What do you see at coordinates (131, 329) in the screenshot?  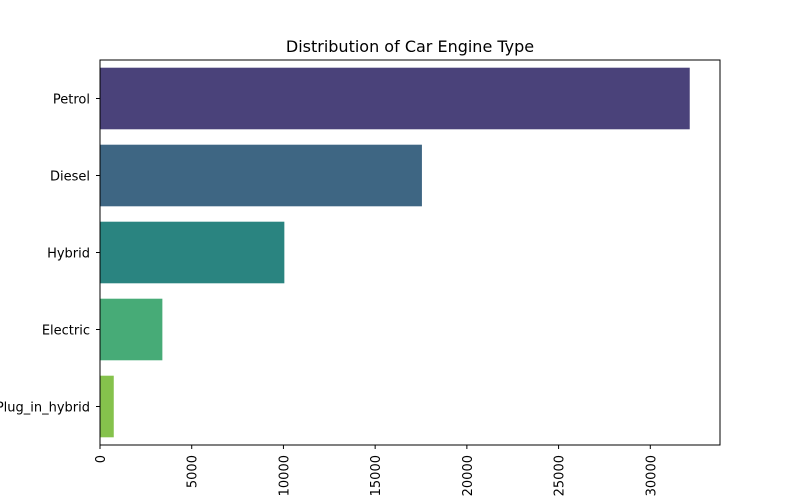 I see `bar-electric` at bounding box center [131, 329].